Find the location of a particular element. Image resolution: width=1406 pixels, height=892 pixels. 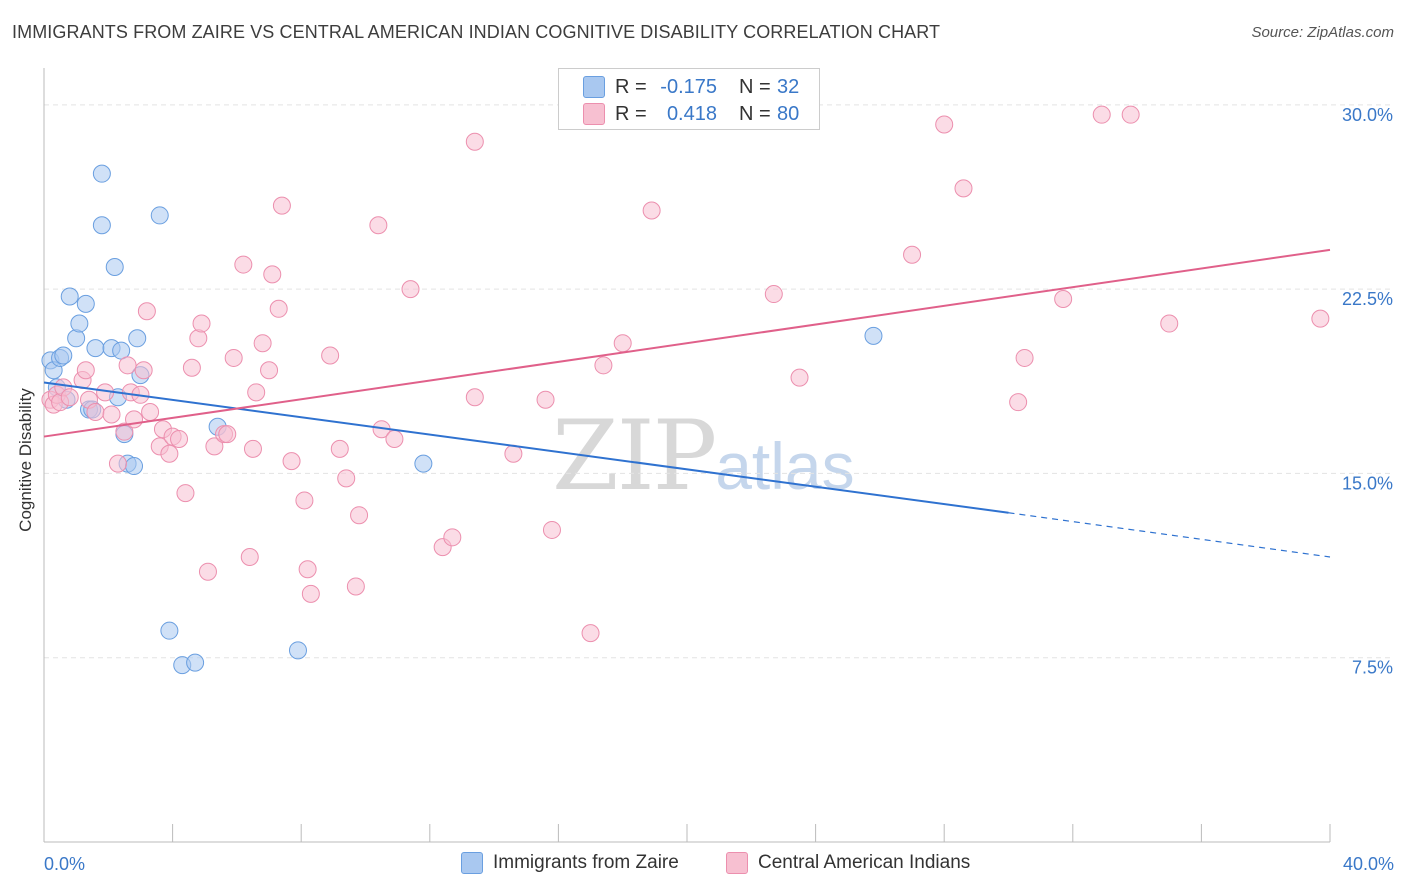

y-tick-label: 30.0% is located at coordinates (1367, 115).